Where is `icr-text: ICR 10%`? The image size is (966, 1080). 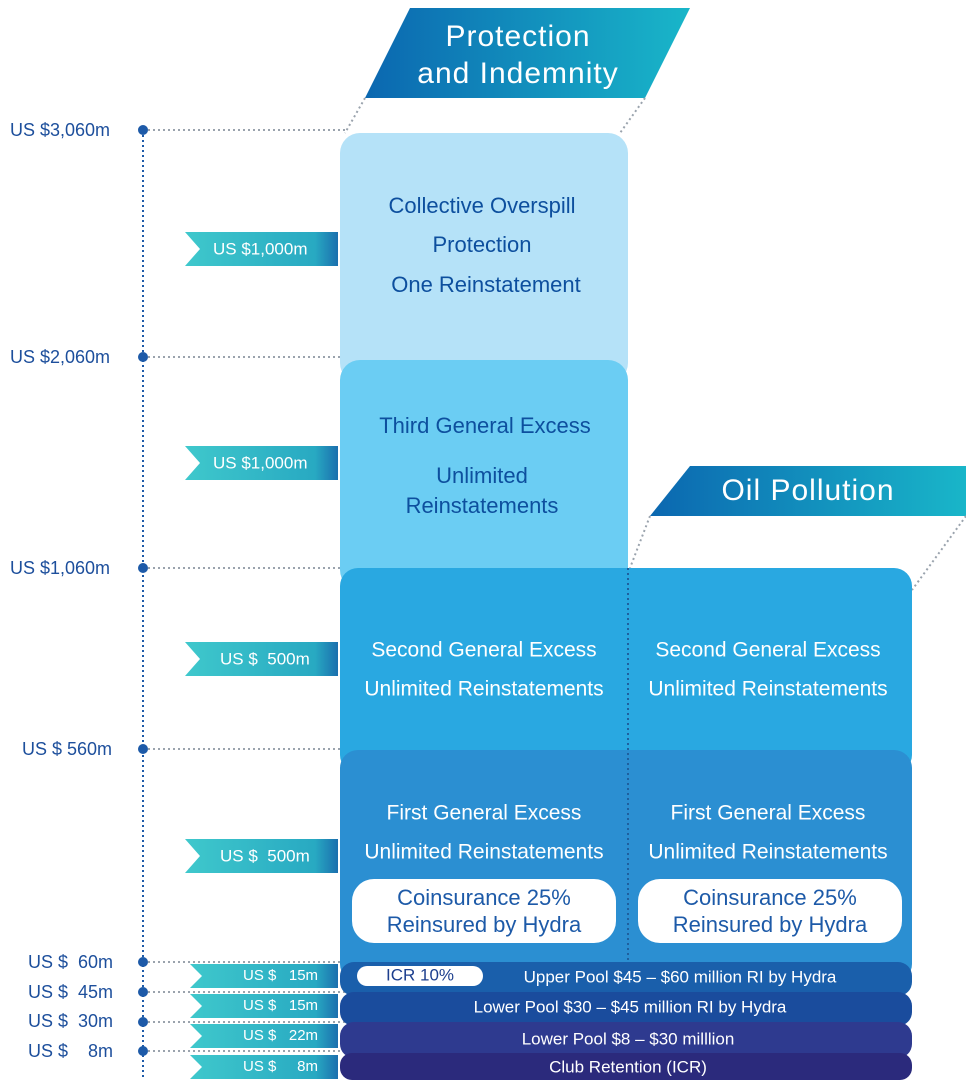
icr-text: ICR 10% is located at coordinates (420, 974).